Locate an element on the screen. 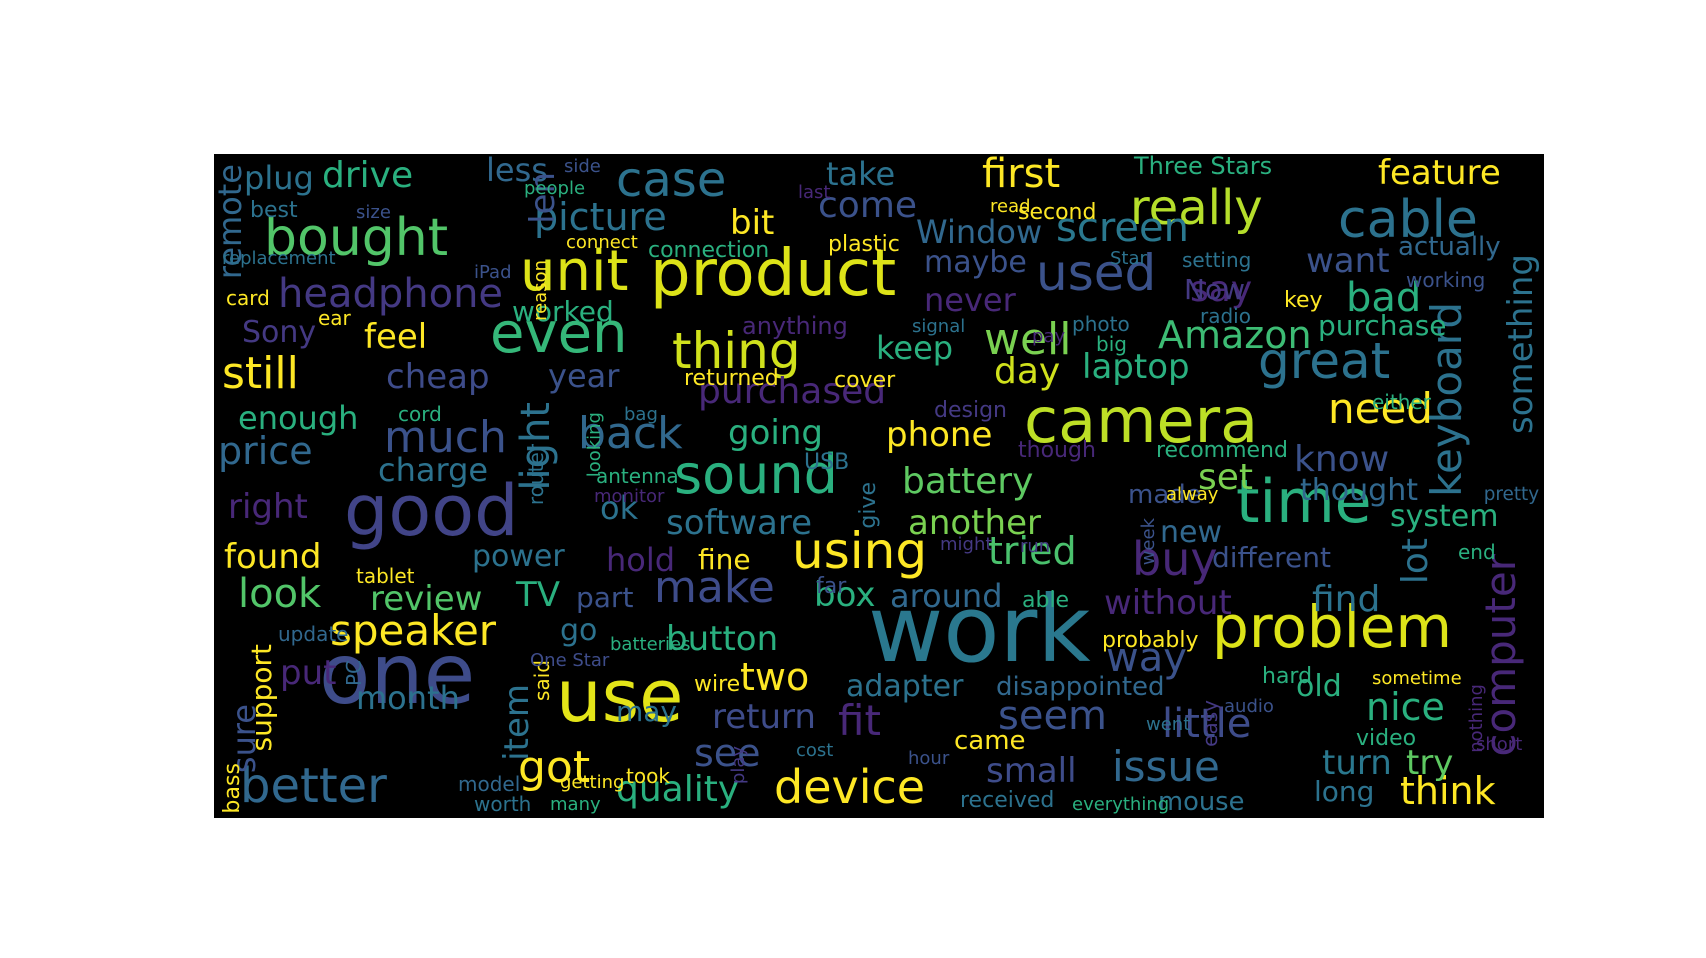 The height and width of the screenshot is (958, 1706). word-working: working is located at coordinates (1446, 280).